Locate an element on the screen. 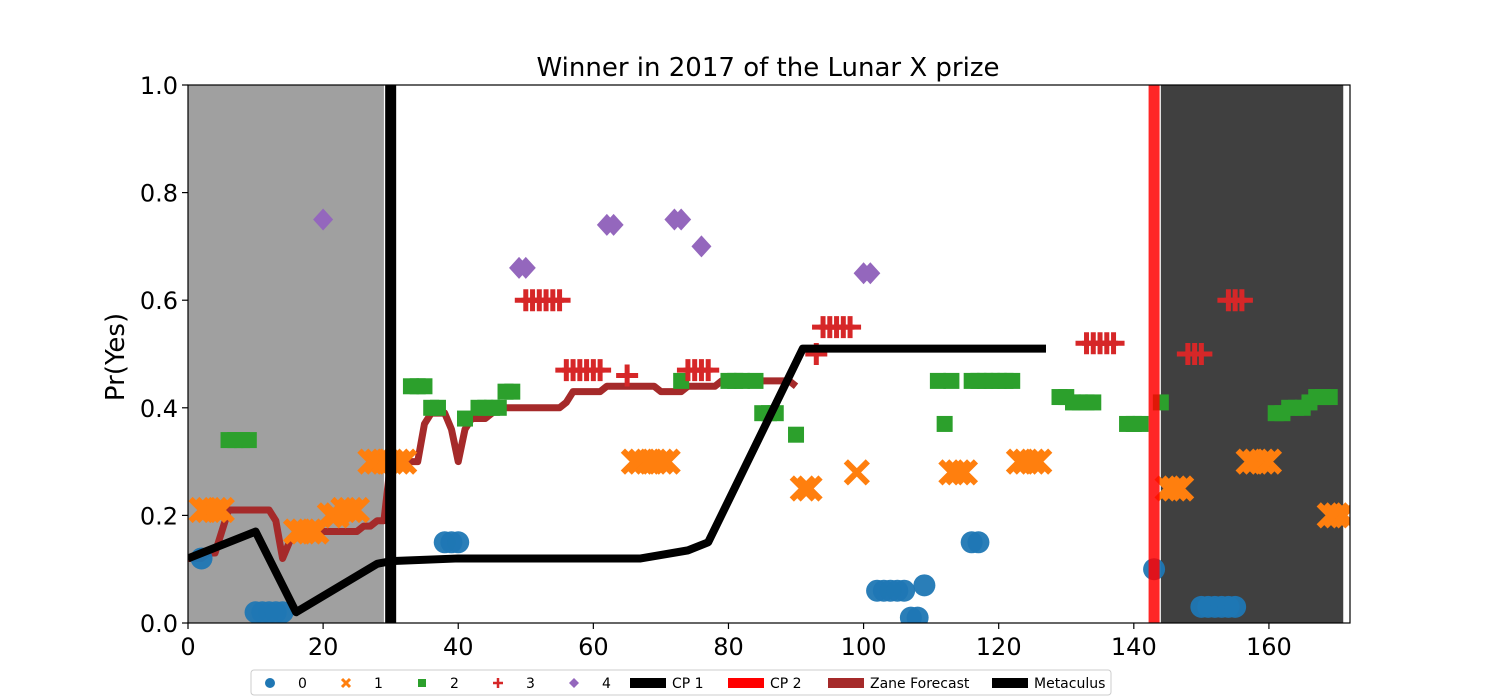 The height and width of the screenshot is (700, 1500). x-tick-label-0: 0 is located at coordinates (187, 647).